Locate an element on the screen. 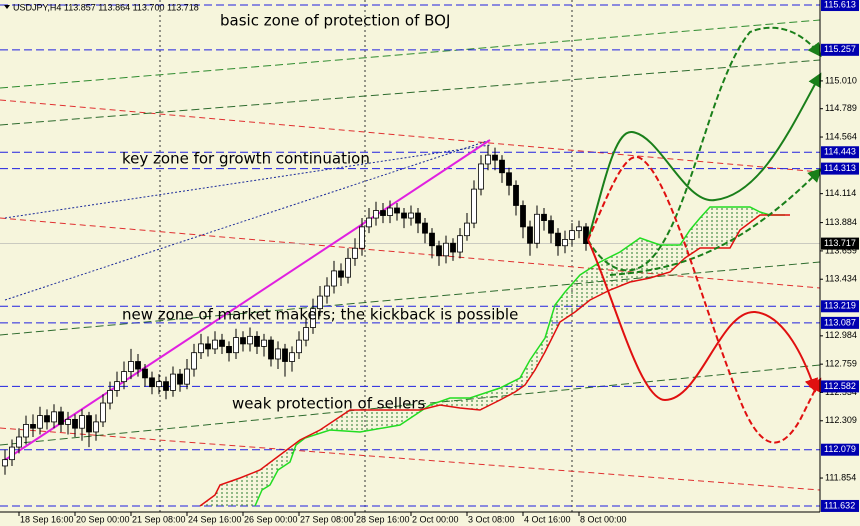 The image size is (860, 526). level-label: 113.219 is located at coordinates (840, 306).